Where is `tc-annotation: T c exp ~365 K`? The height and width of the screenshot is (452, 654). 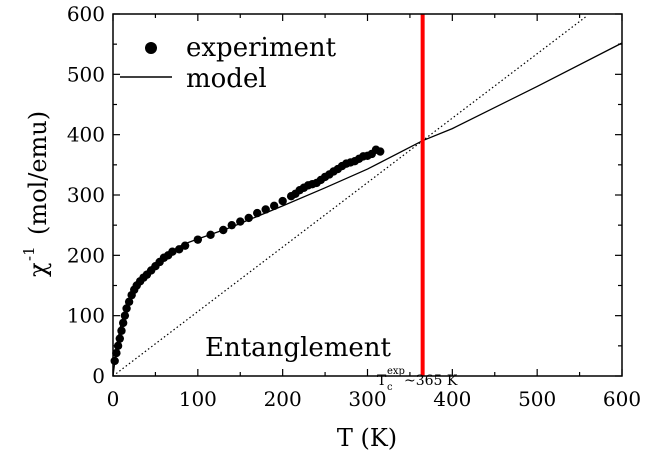 tc-annotation: T c exp ~365 K is located at coordinates (417, 379).